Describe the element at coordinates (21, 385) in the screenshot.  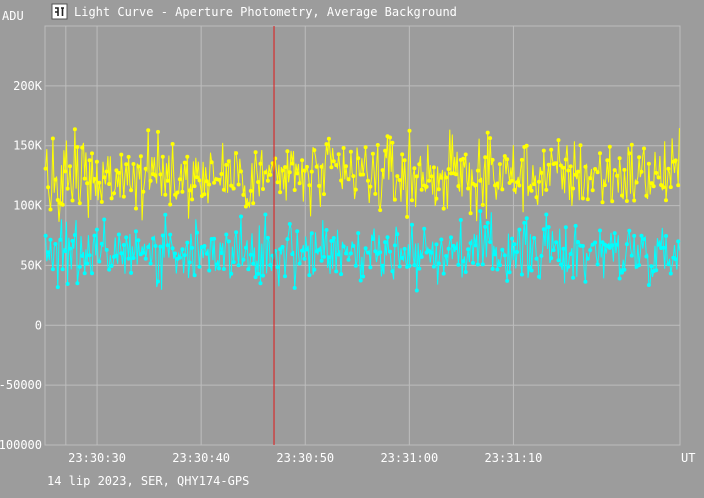
I see `y-tick-label: -50000` at that location.